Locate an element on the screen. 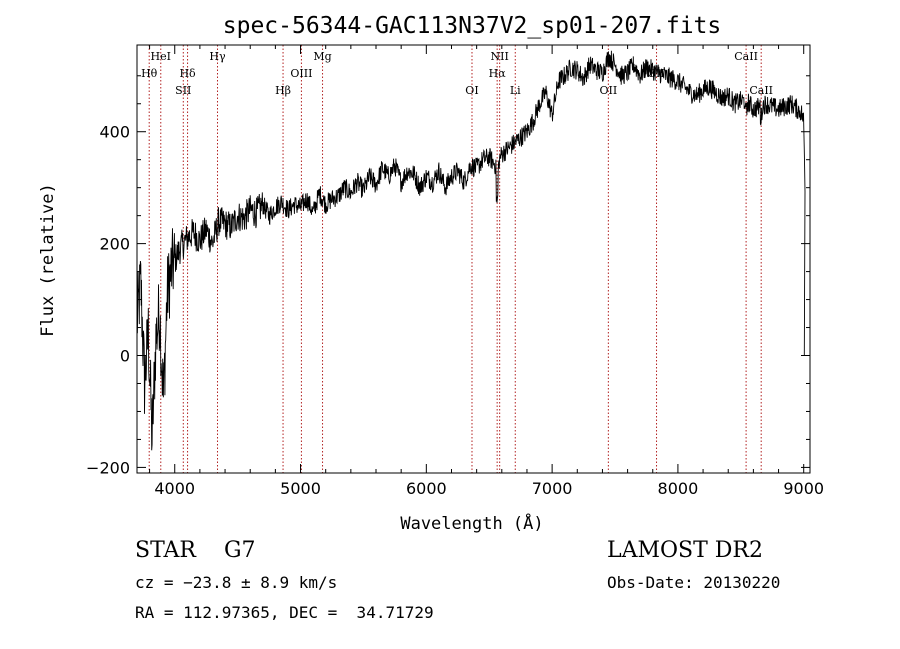 This screenshot has width=900, height=649. x-tick-label: 5000 is located at coordinates (300, 488).